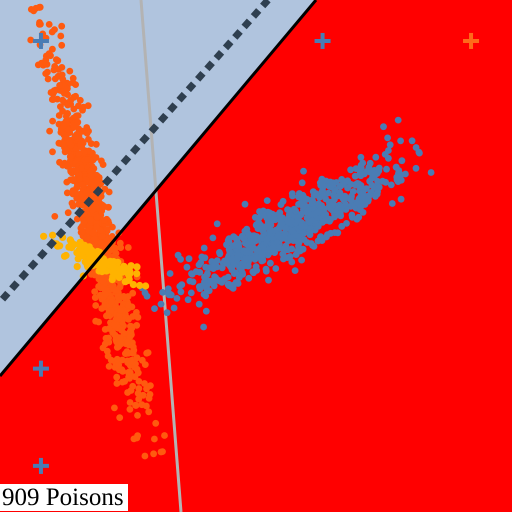 The image size is (512, 512). I want to click on blue-plus-marker-lower-left, so click(40, 465).